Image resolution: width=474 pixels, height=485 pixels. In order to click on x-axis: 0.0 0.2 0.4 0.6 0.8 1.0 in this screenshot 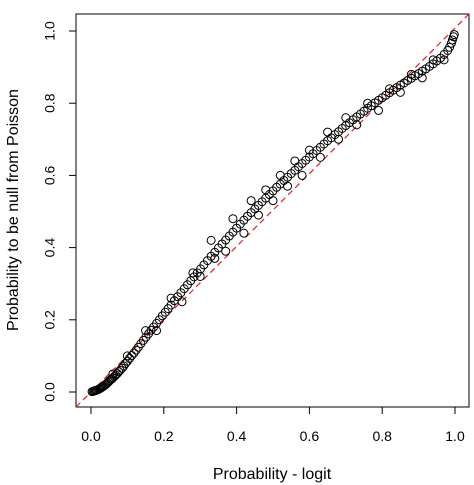, I will do `click(273, 425)`.